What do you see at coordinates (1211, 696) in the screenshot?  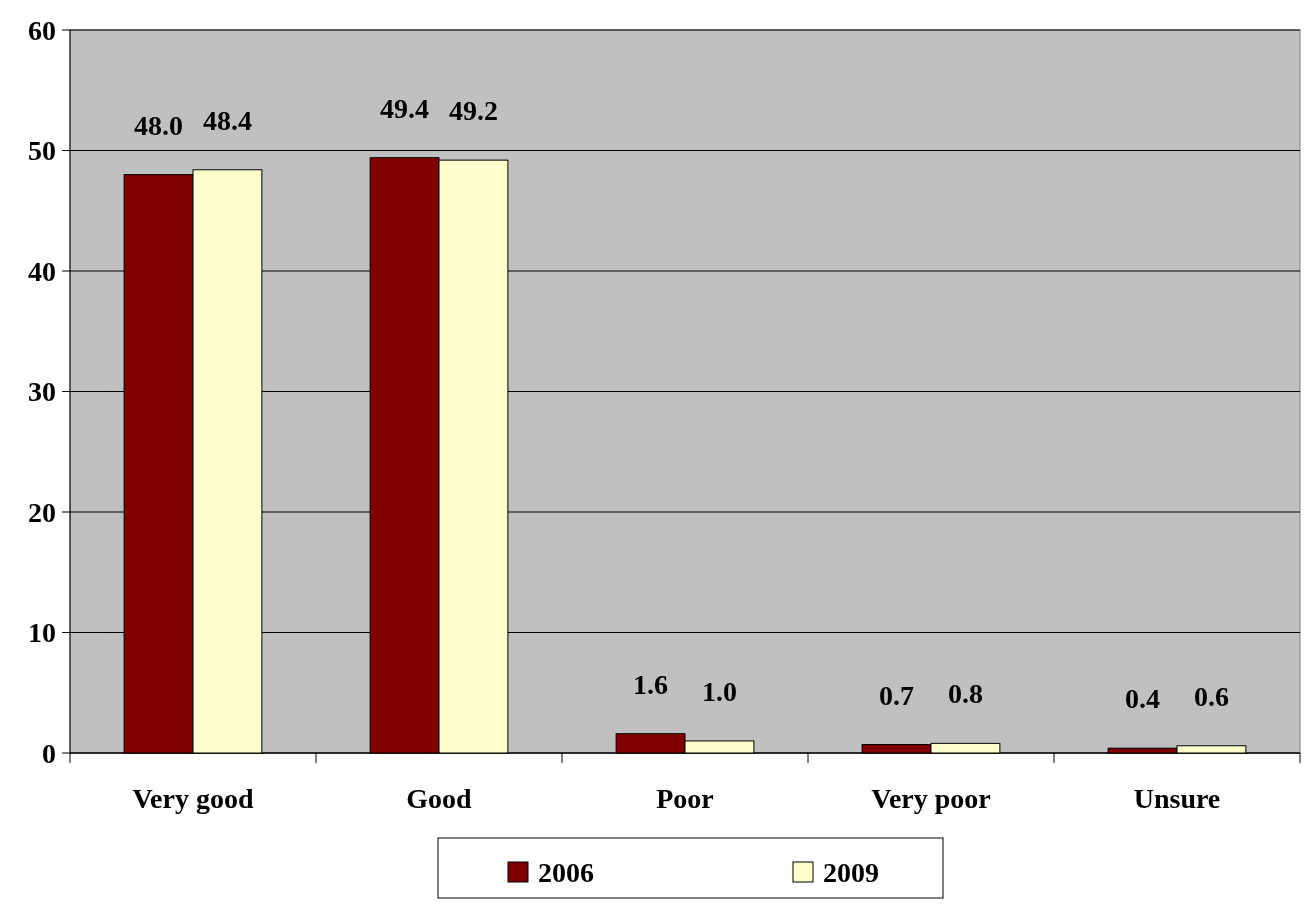 I see `data-label: 0.6` at bounding box center [1211, 696].